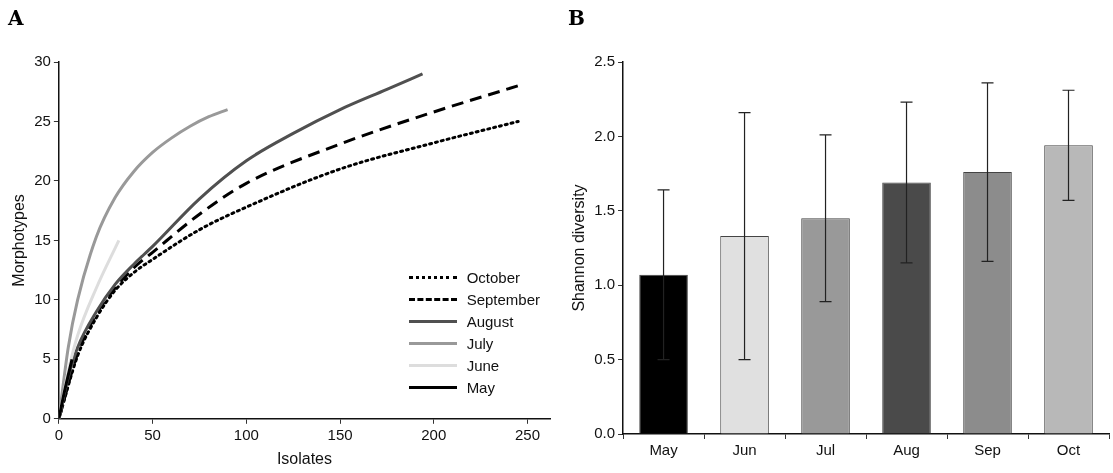 Image resolution: width=1113 pixels, height=473 pixels. What do you see at coordinates (480, 387) in the screenshot?
I see `legend-label: May` at bounding box center [480, 387].